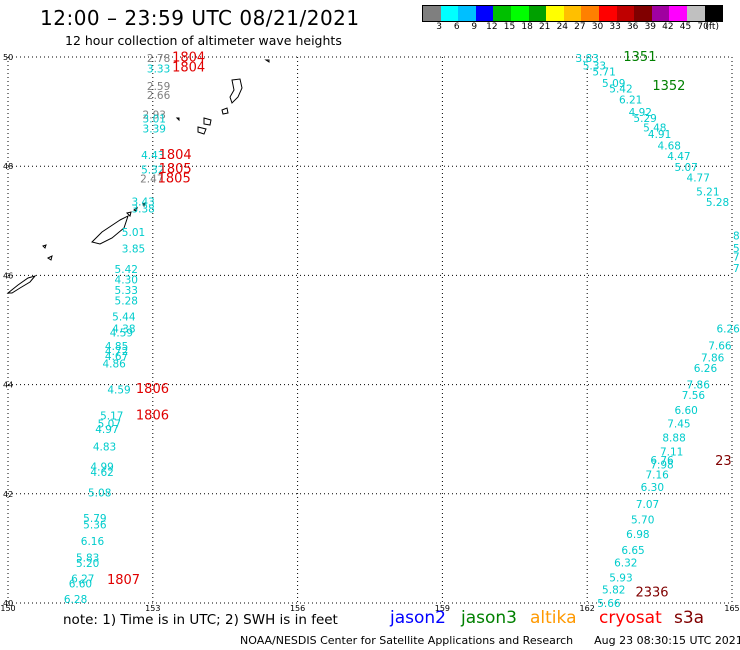 The height and width of the screenshot is (650, 740). I want to click on wave-height-value: 4.72, so click(116, 352).